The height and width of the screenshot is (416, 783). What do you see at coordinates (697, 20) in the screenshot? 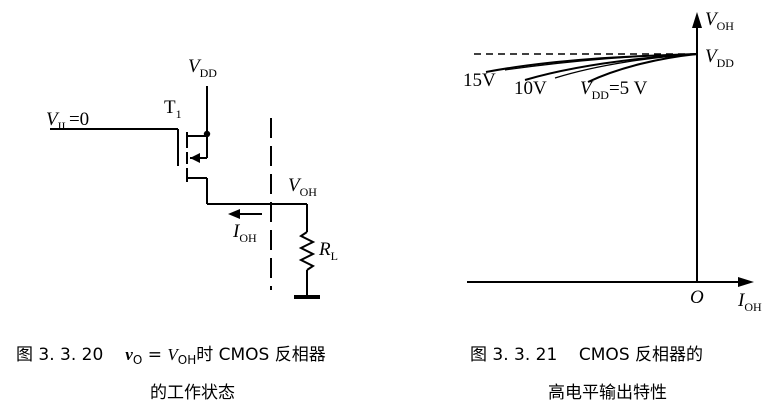
I see `y-axis-arrow-icon` at bounding box center [697, 20].